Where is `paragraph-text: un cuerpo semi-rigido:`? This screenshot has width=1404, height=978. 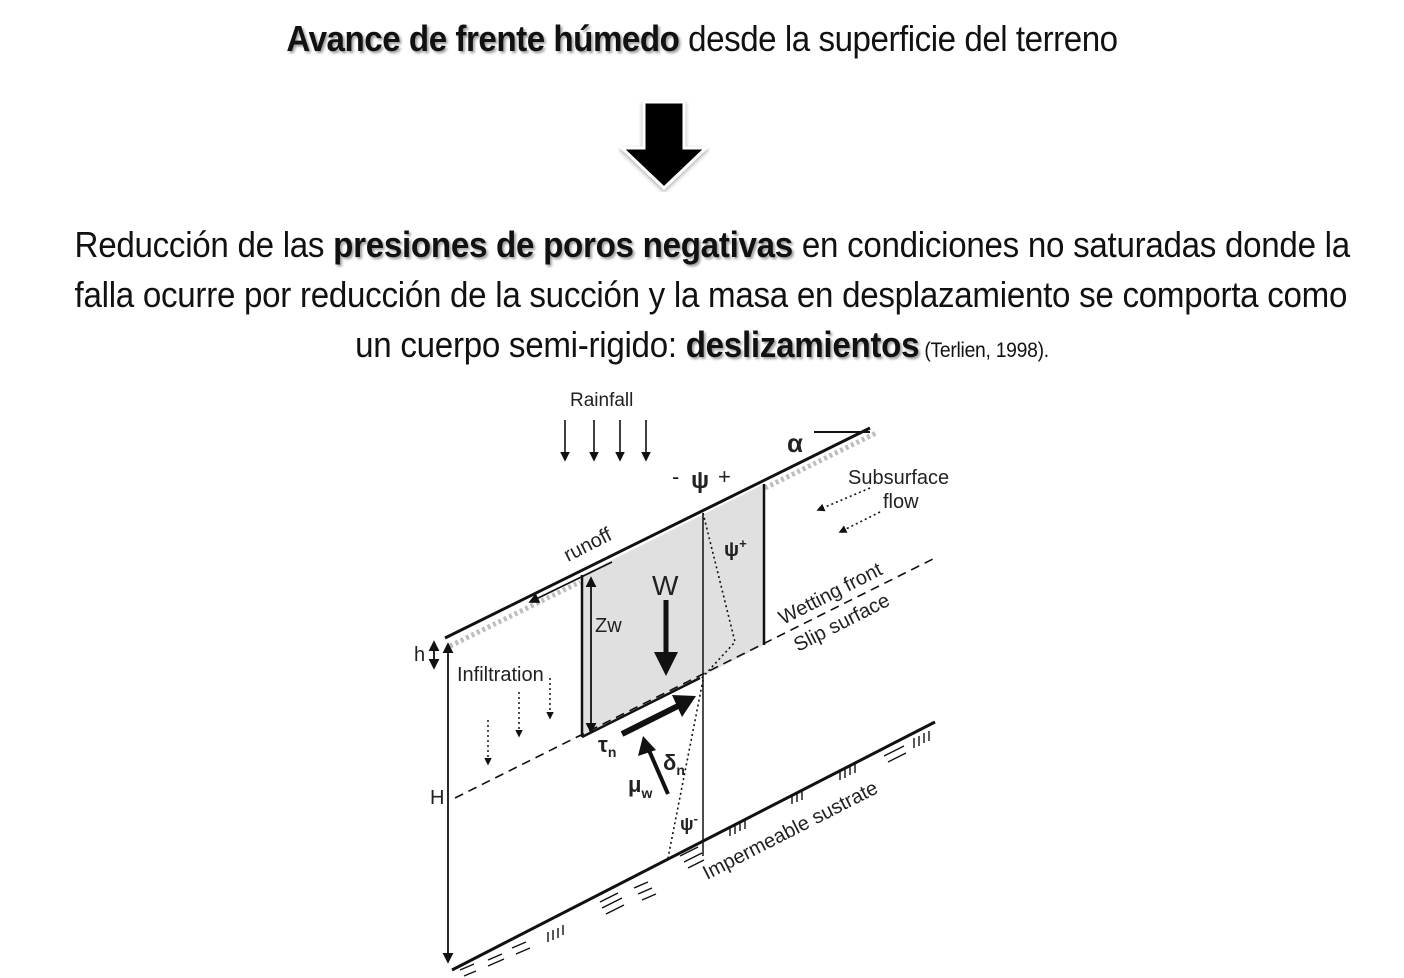
paragraph-text: un cuerpo semi-rigido: is located at coordinates (520, 344).